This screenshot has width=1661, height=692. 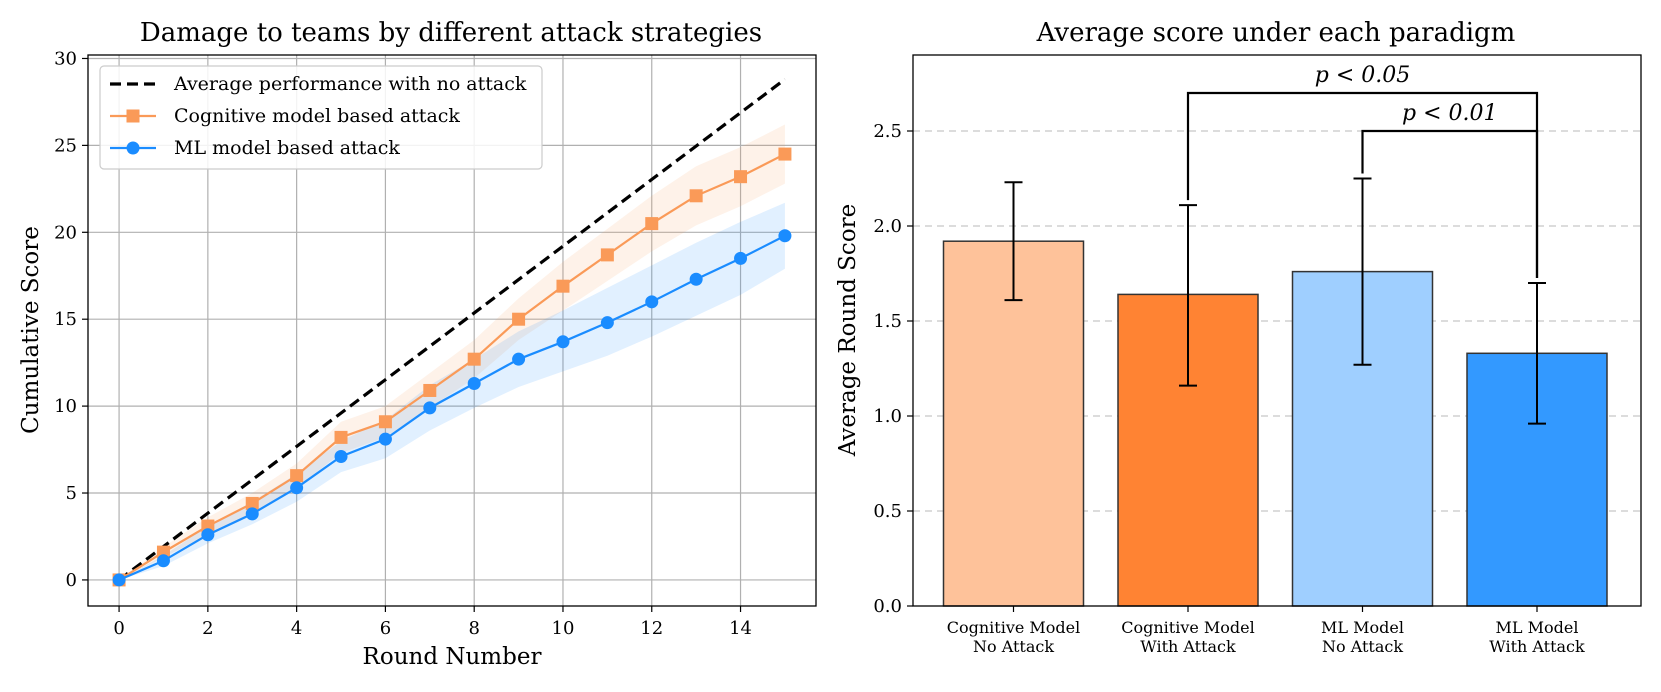 What do you see at coordinates (65, 406) in the screenshot?
I see `y-tick-label: 10` at bounding box center [65, 406].